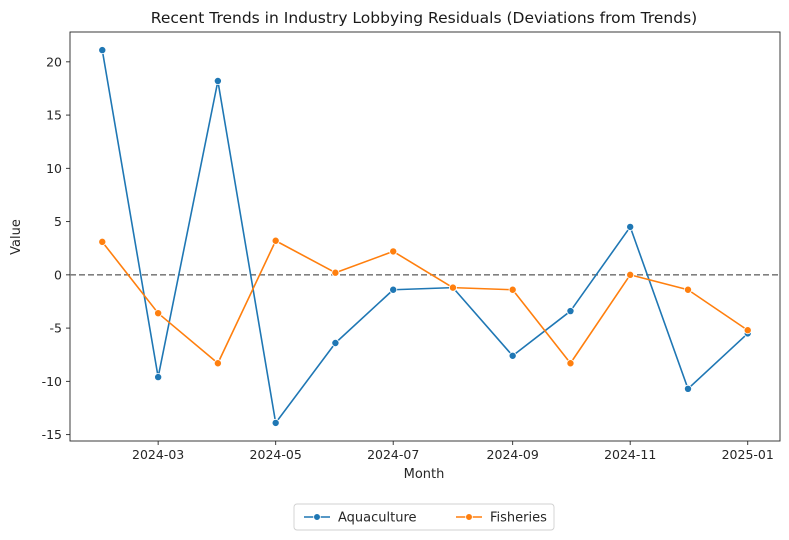  Describe the element at coordinates (317, 517) in the screenshot. I see `legend-swatch-marker-aquaculture` at that location.